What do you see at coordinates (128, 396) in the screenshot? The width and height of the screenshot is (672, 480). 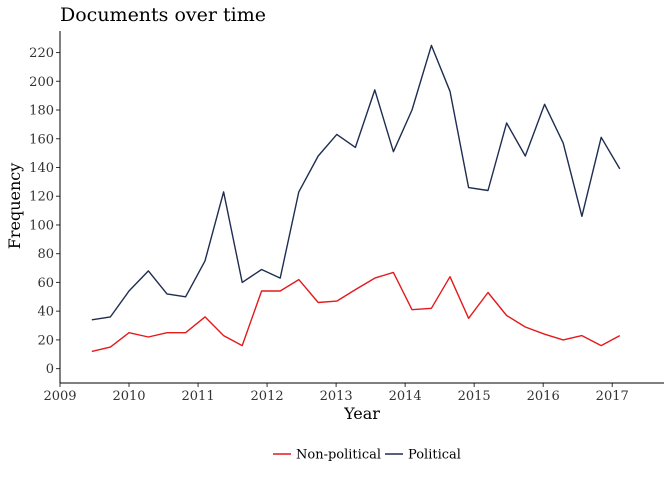 I see `x-tick-label: 2010` at bounding box center [128, 396].